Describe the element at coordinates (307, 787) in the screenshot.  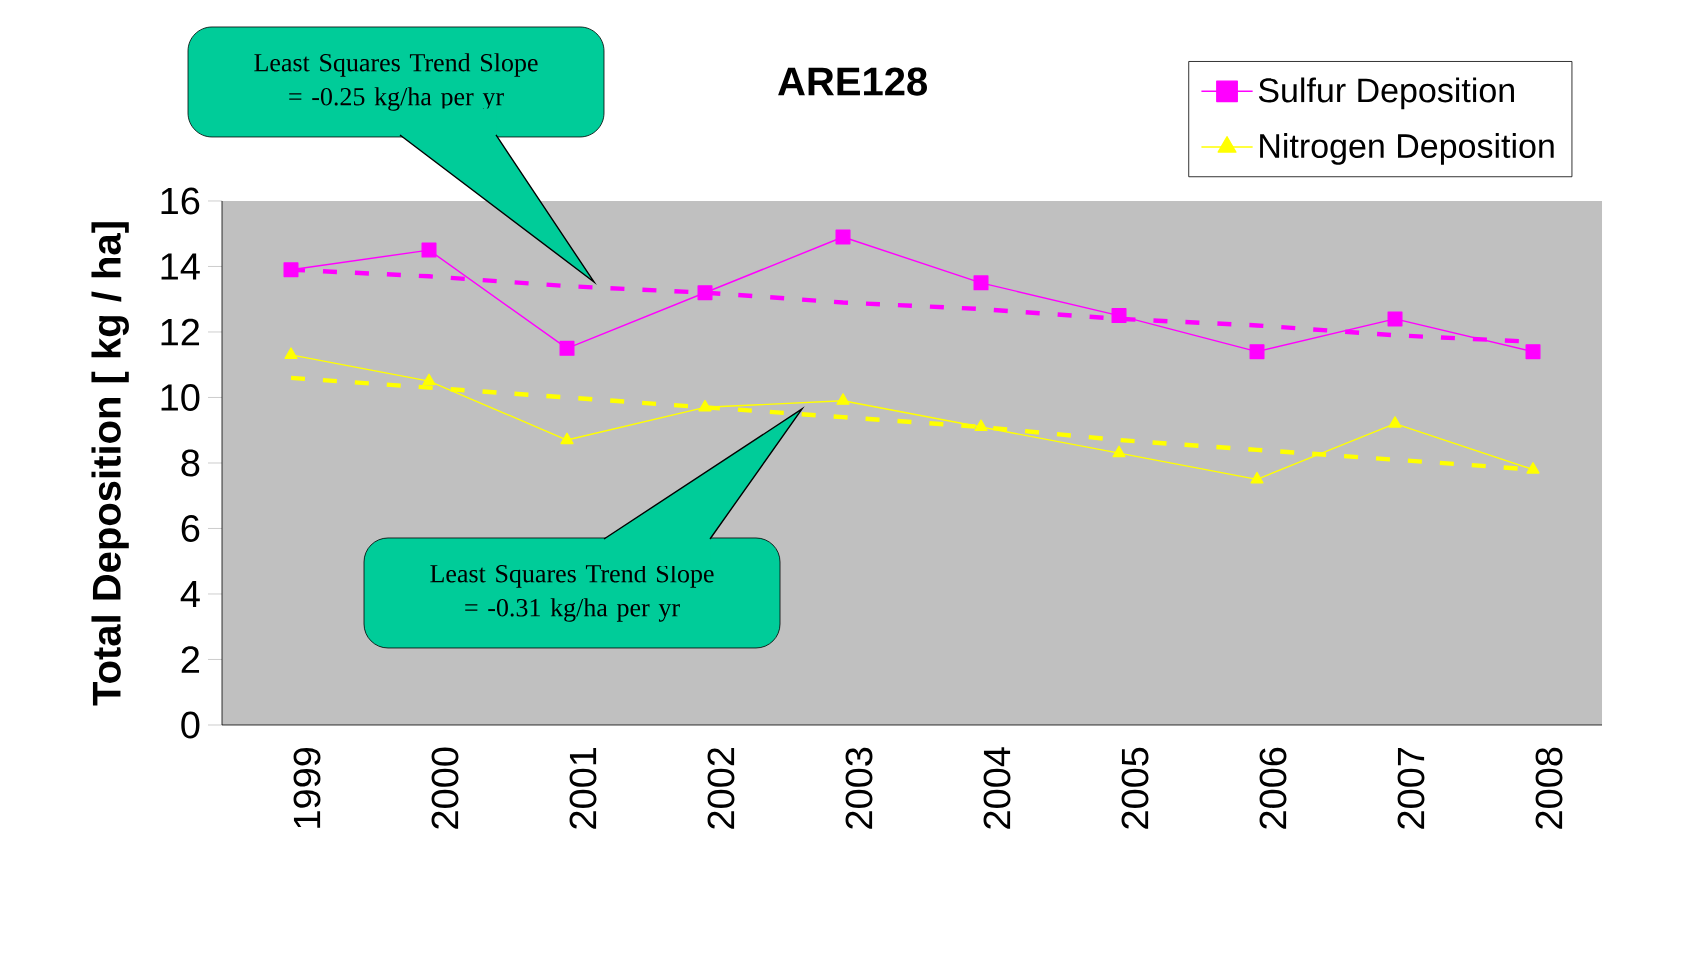
I see `x-tick-label: 1999` at that location.